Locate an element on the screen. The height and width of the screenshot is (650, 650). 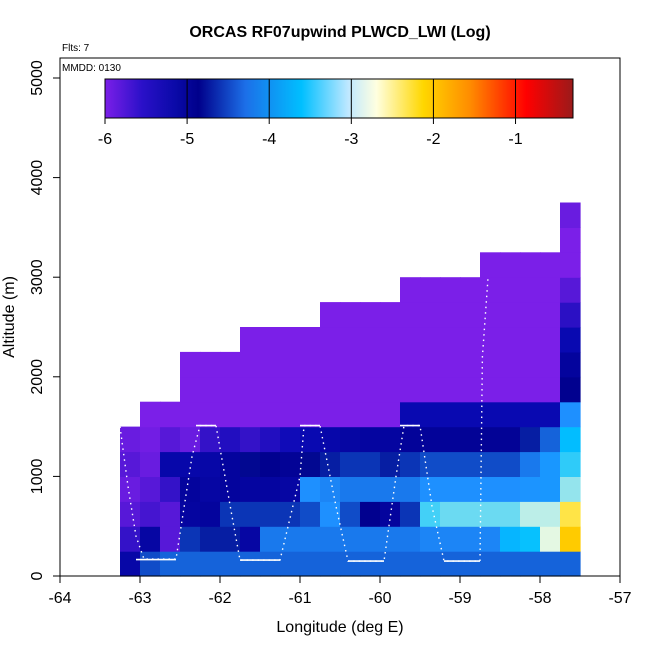
x-axis: -64 -63 -62 -61 -60 -59 -58 -57 is located at coordinates (340, 591).